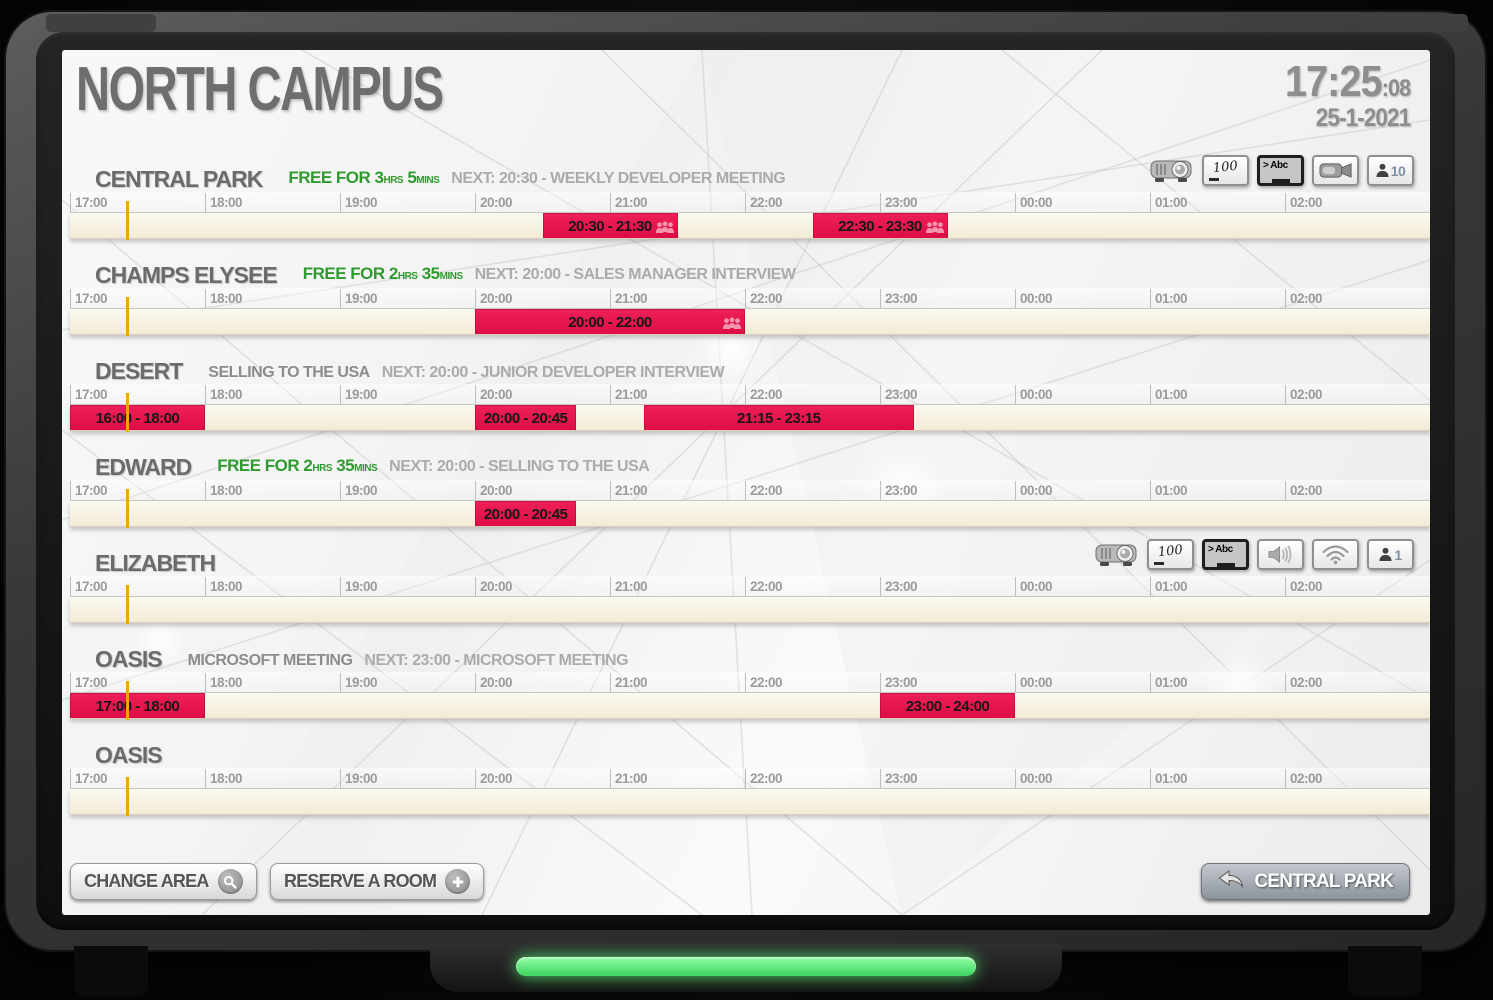  I want to click on booking-block: 16:00 - 18:00, so click(137, 417).